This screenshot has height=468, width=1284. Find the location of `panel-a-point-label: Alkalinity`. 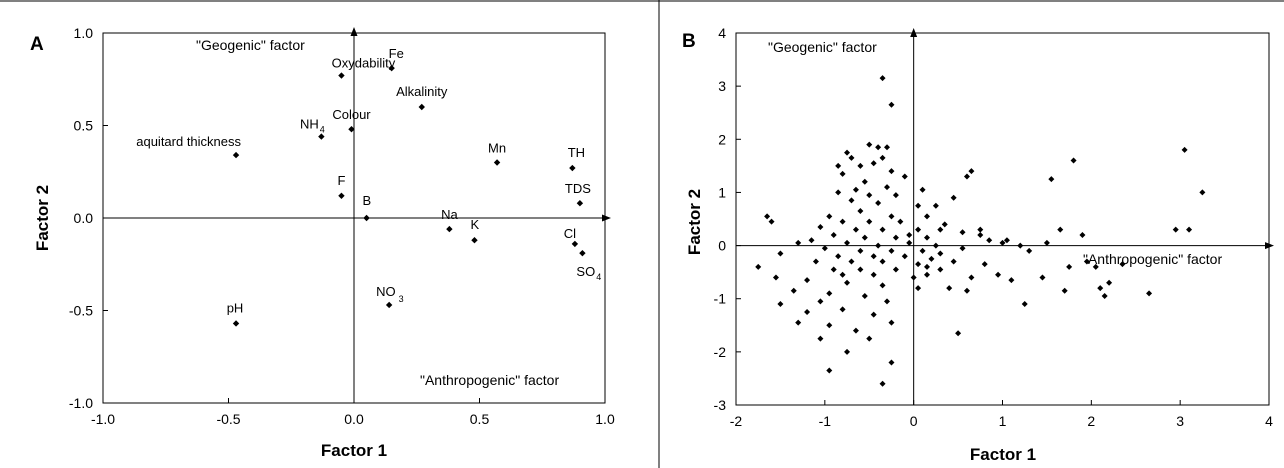

panel-a-point-label: Alkalinity is located at coordinates (422, 91).